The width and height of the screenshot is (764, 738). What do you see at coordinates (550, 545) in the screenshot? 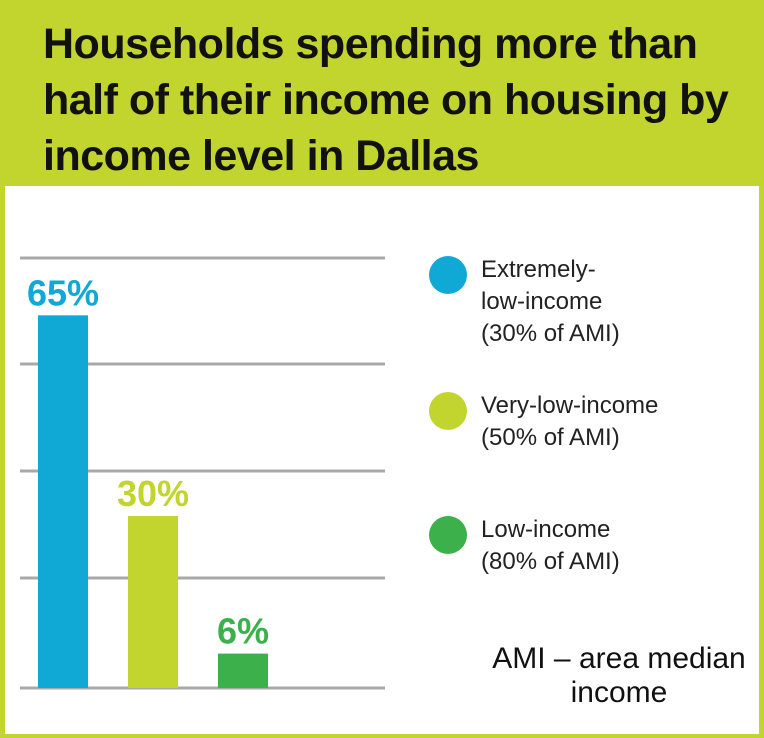
I see `legend-label: Low-income (80% of AMI)` at bounding box center [550, 545].